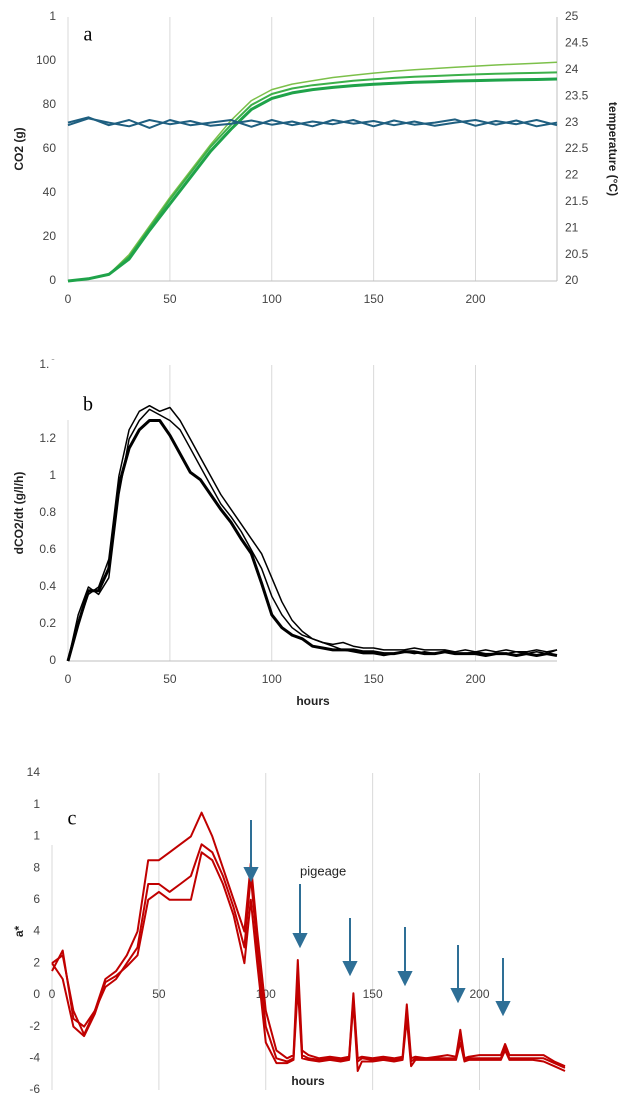 The image size is (624, 1094). Describe the element at coordinates (572, 280) in the screenshot. I see `y2-tick-label: 20` at that location.